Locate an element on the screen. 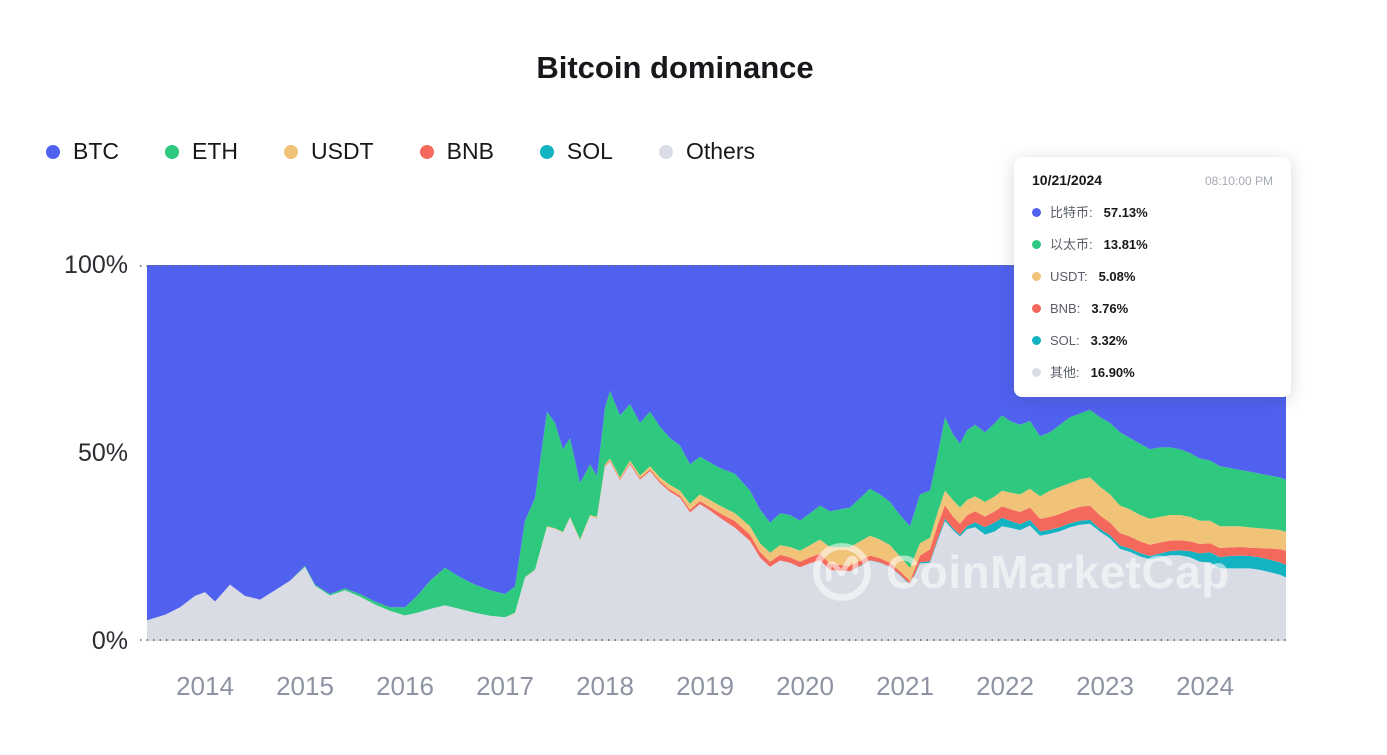  legend-item-sol: SOL is located at coordinates (576, 151).